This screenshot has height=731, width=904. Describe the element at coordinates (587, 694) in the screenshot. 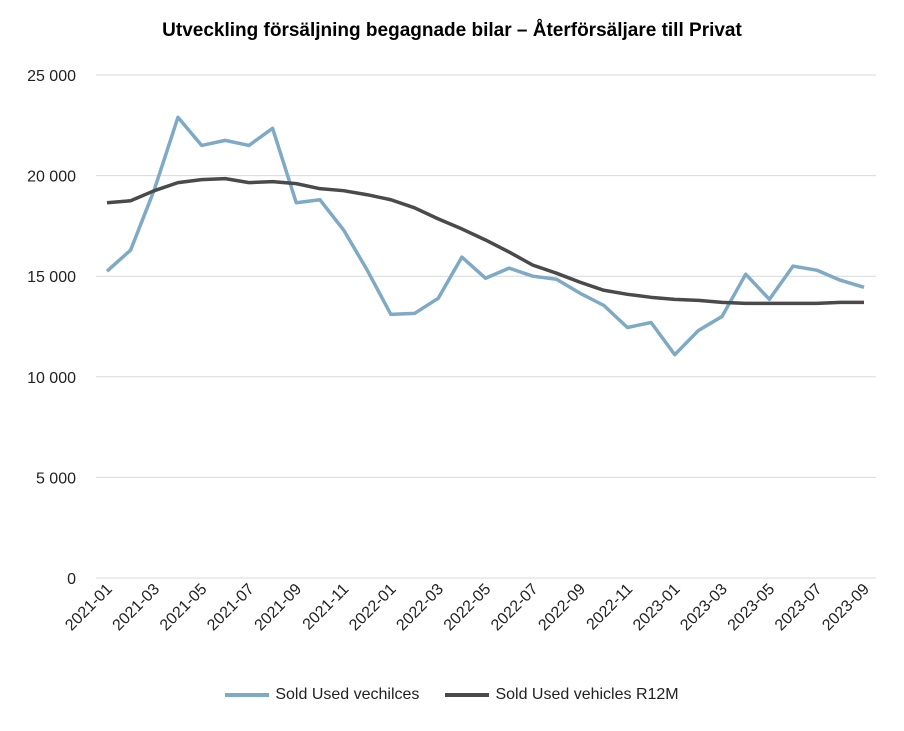

I see `legend-label-r12m: Sold Used vehicles R12M` at that location.